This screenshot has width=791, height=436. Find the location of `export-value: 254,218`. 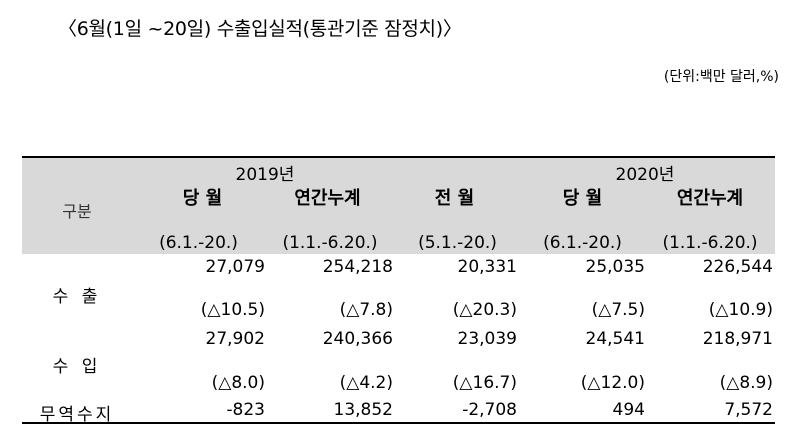

export-value: 254,218 is located at coordinates (357, 267).